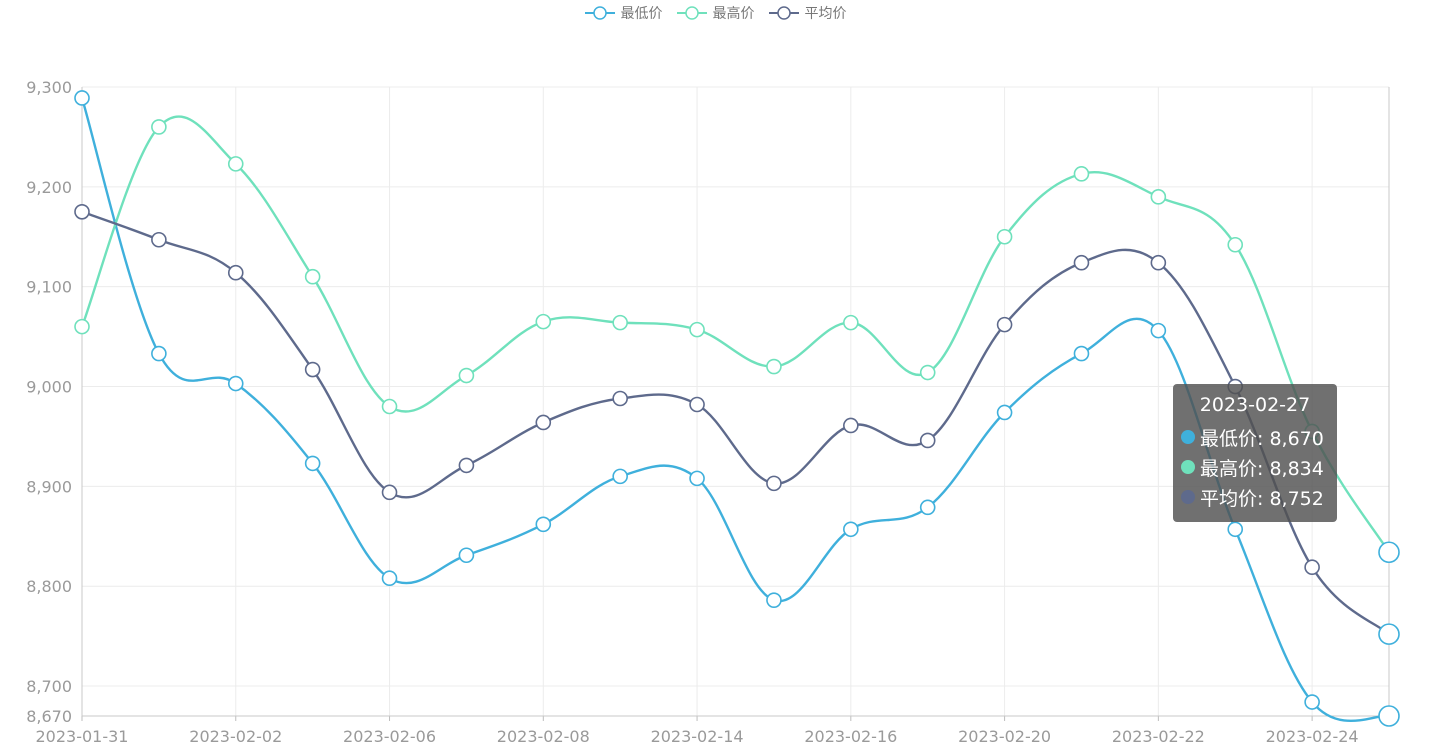  I want to click on tooltip-text-highest: 最高价: 8,834, so click(1262, 468).